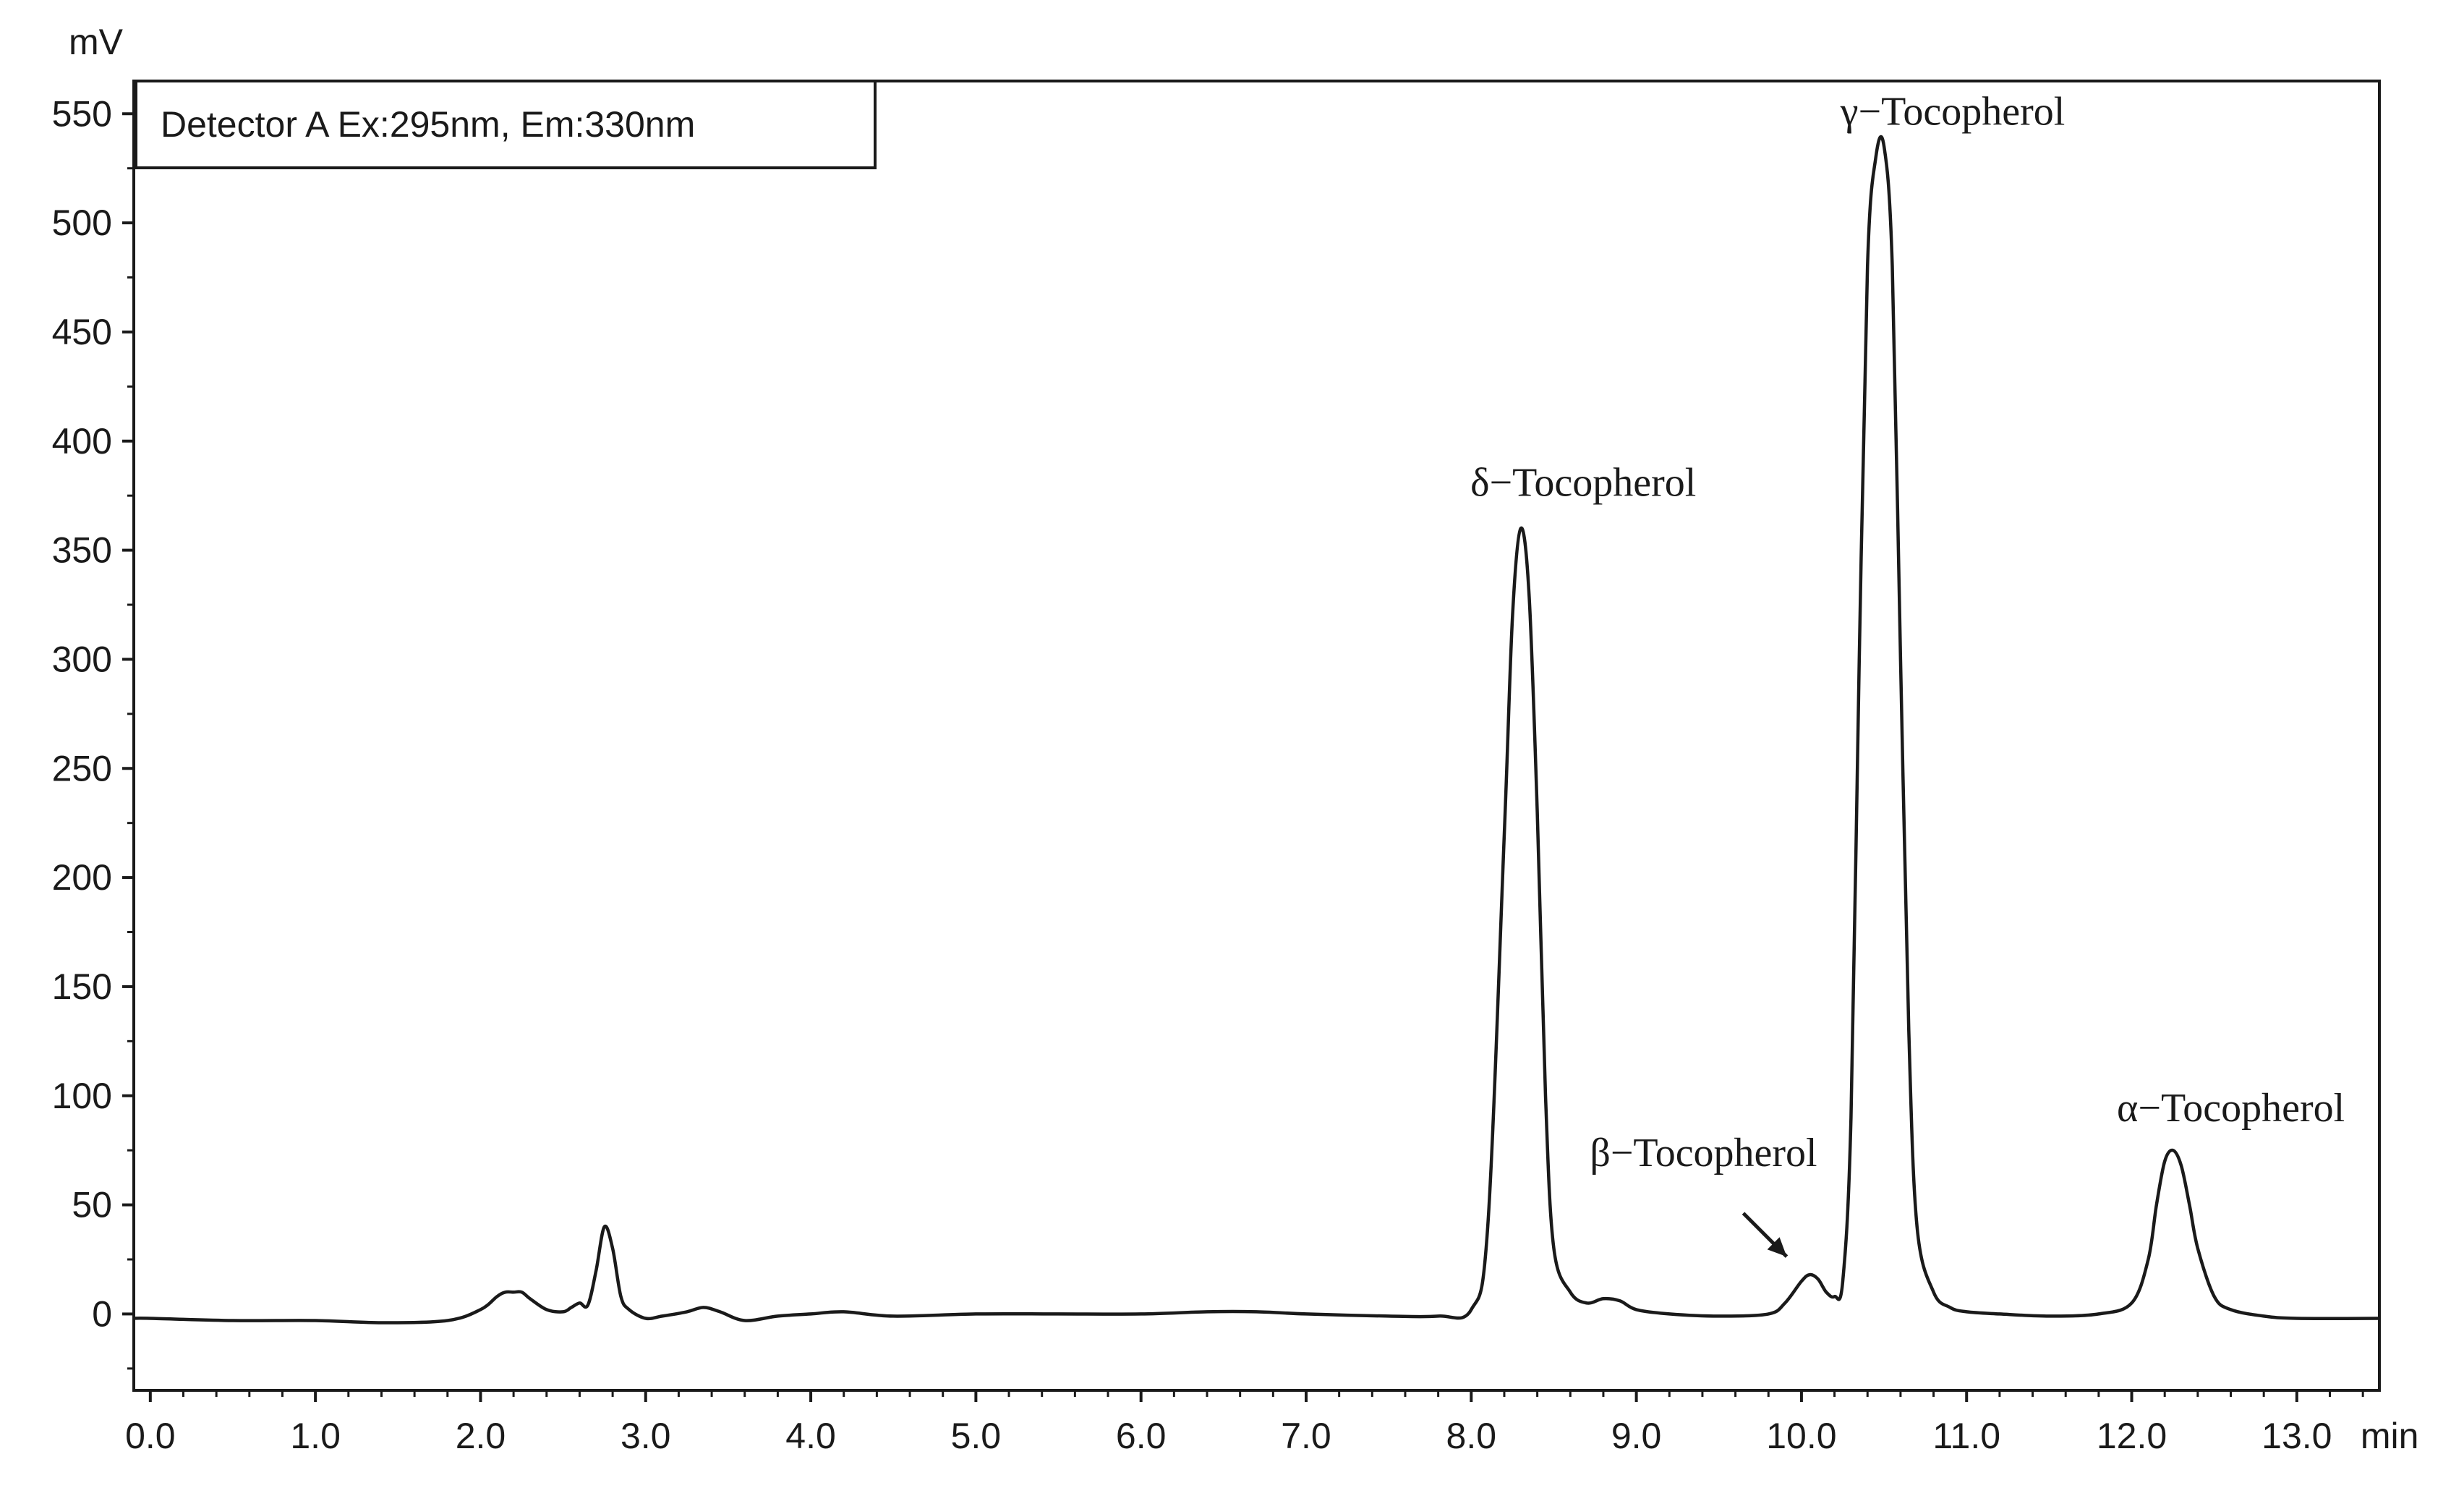 This screenshot has height=1488, width=2464. Describe the element at coordinates (1141, 1436) in the screenshot. I see `x-tick-label: 6.0` at that location.